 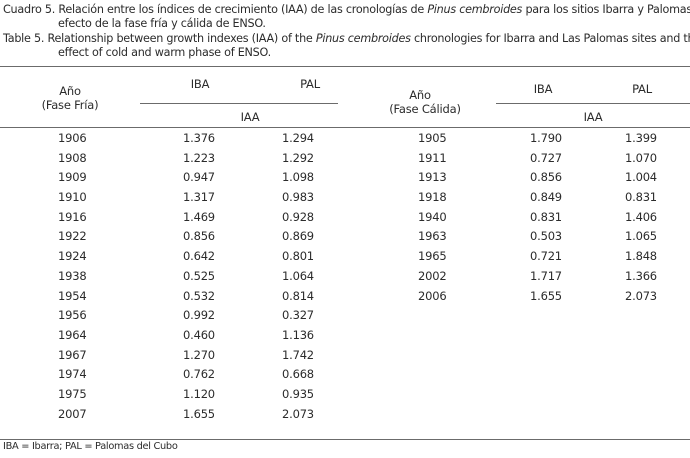 I want to click on iba-cell: 0.642, so click(x=199, y=256).